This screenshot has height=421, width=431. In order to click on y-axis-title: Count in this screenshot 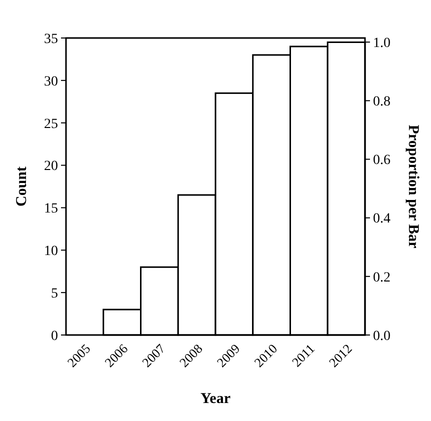, I will do `click(22, 186)`.